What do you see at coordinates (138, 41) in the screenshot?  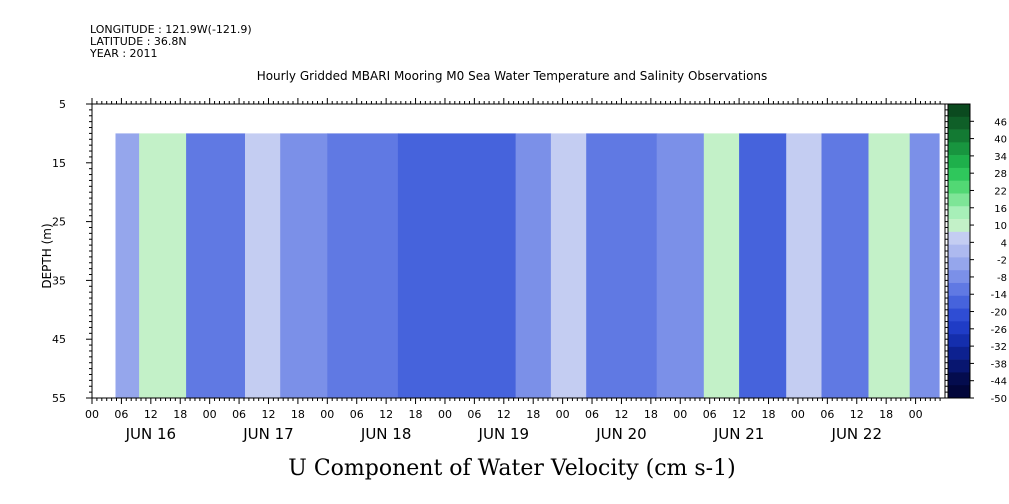 I see `latitude-label: LATITUDE : 36.8N` at bounding box center [138, 41].